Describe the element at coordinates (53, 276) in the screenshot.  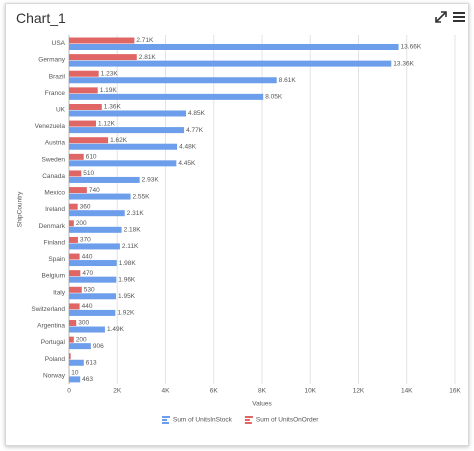
I see `y-tick-label: Belgium` at that location.